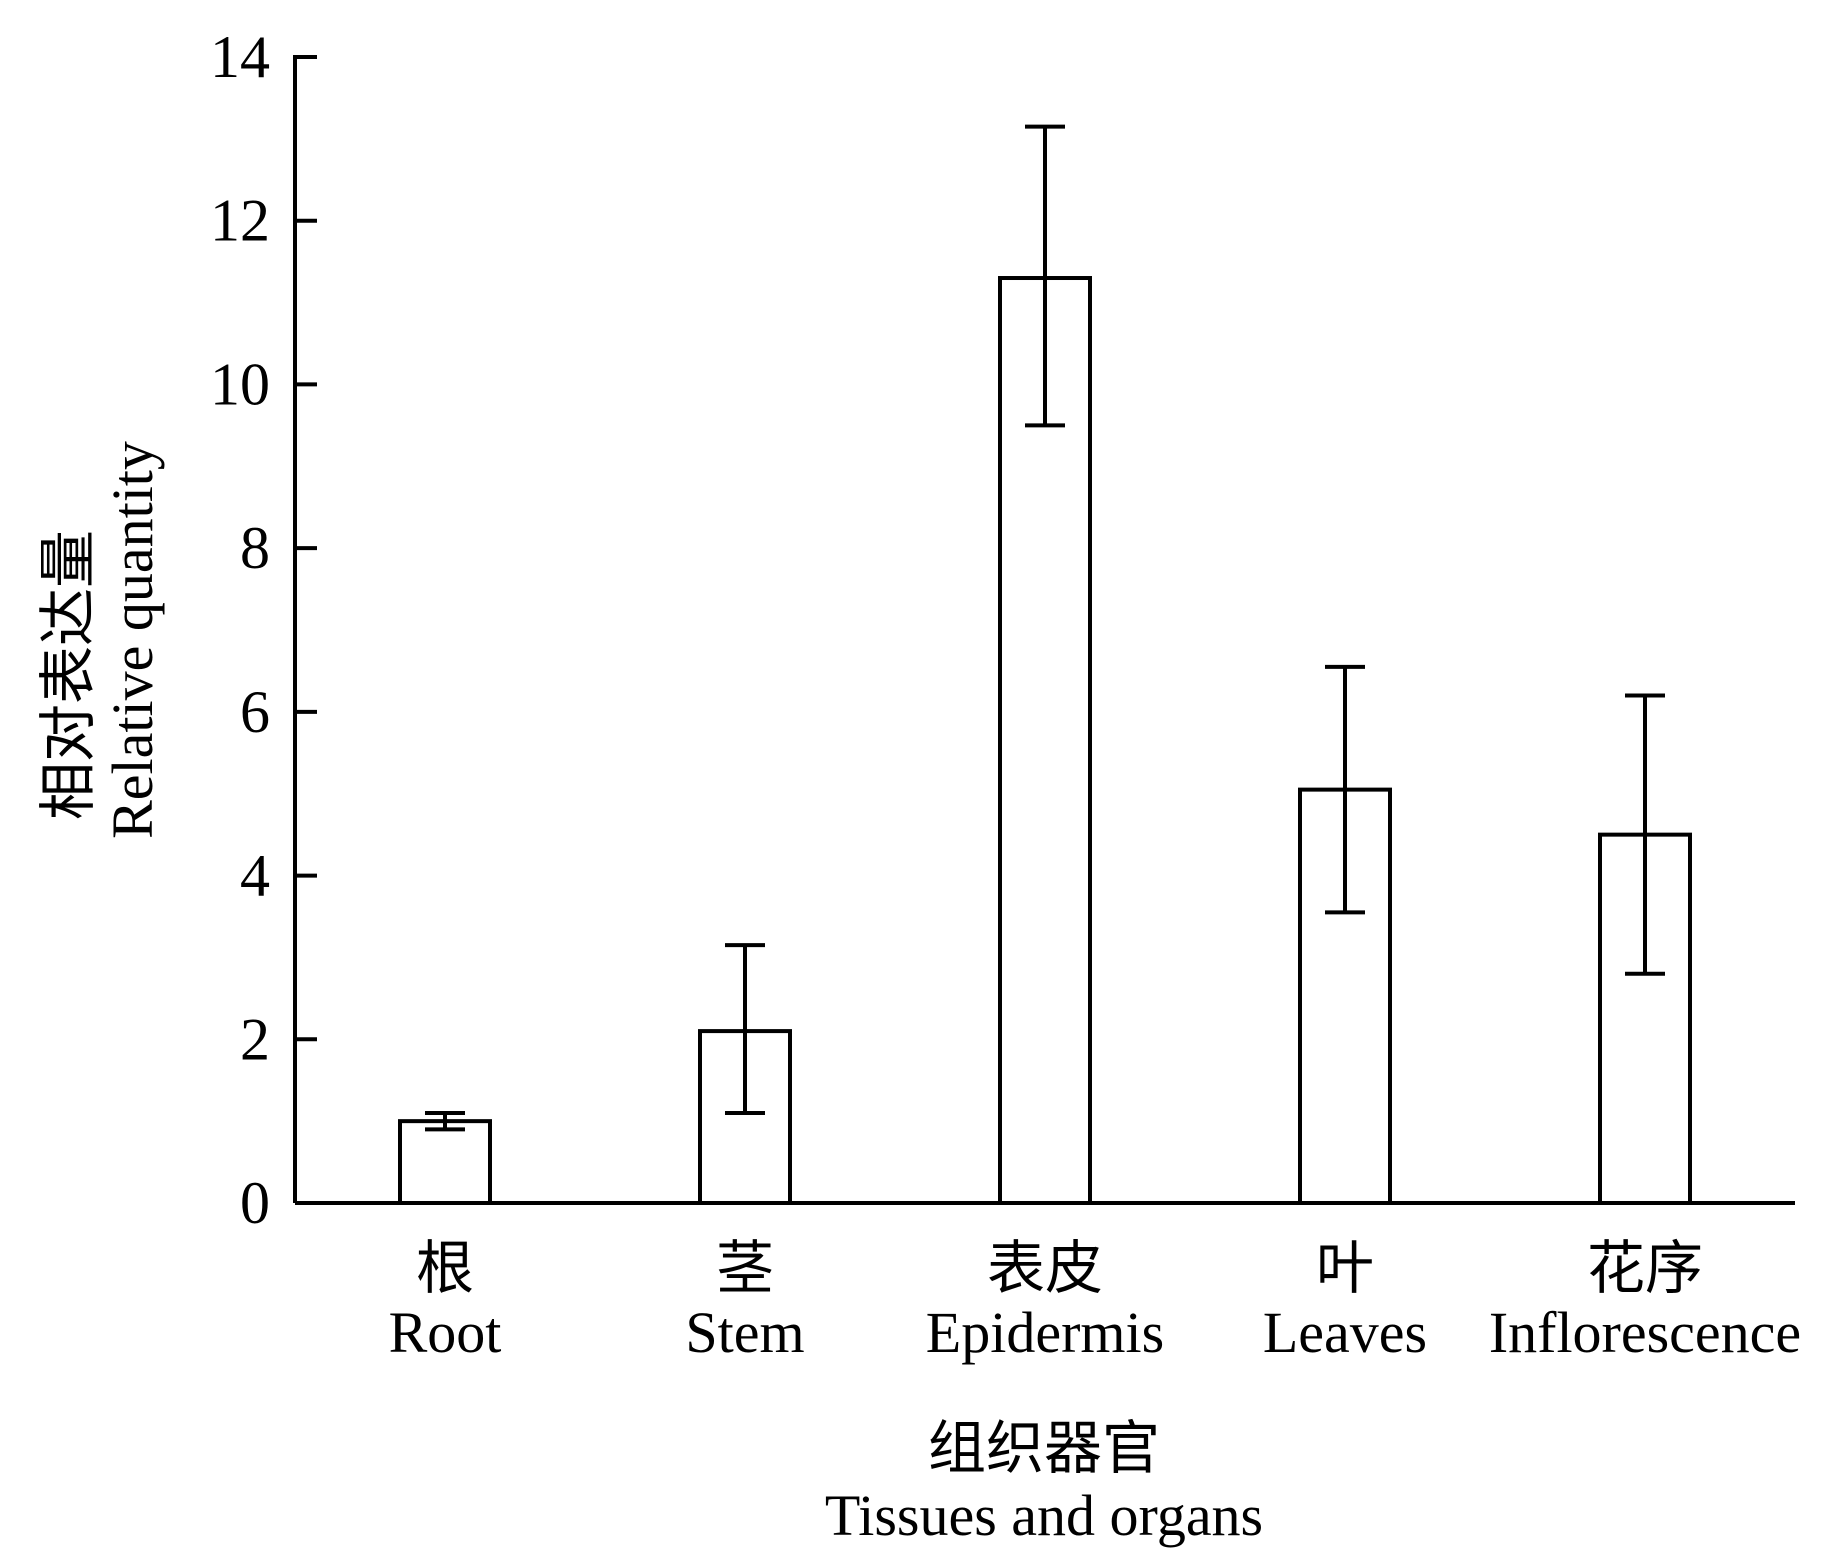  Describe the element at coordinates (255, 876) in the screenshot. I see `y-tick-label: 4` at that location.